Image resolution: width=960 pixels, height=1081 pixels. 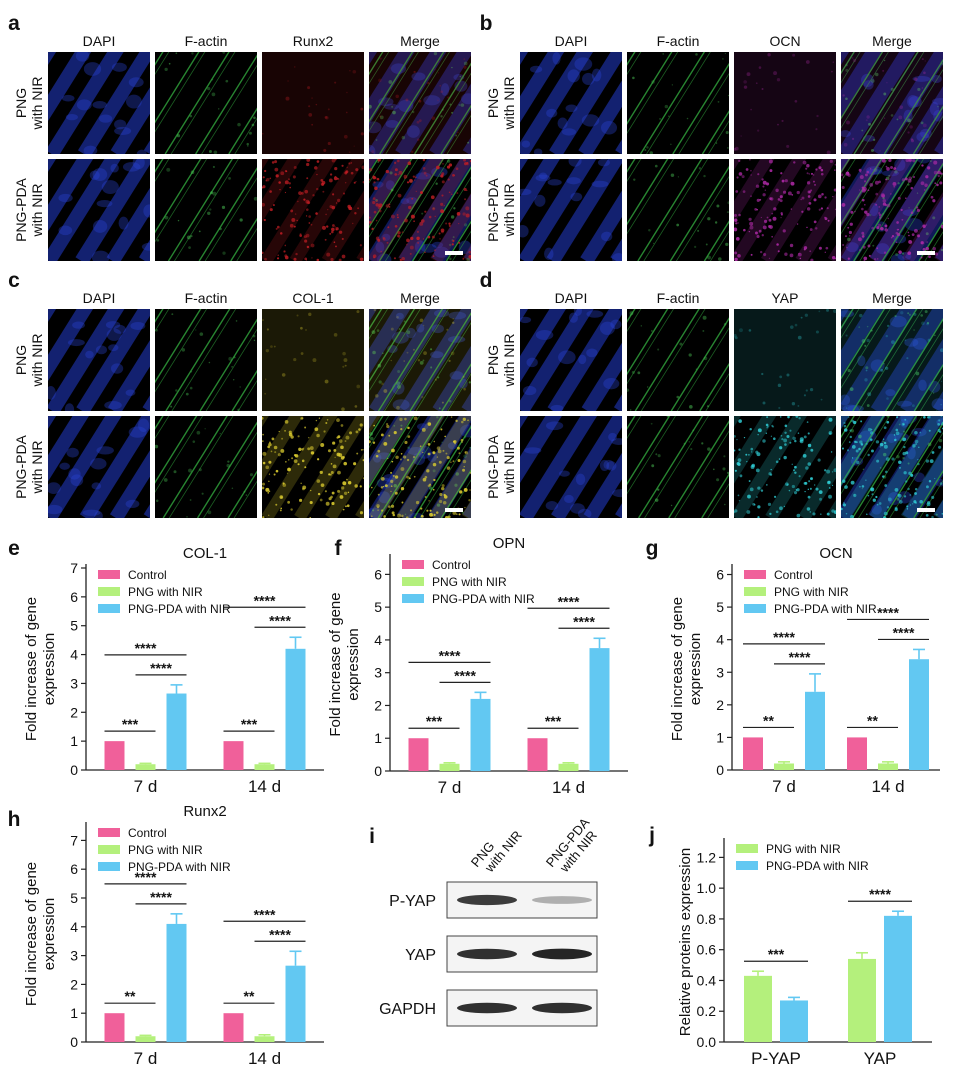 What do you see at coordinates (280, 934) in the screenshot?
I see `significance-label-h-4: ****` at bounding box center [280, 934].